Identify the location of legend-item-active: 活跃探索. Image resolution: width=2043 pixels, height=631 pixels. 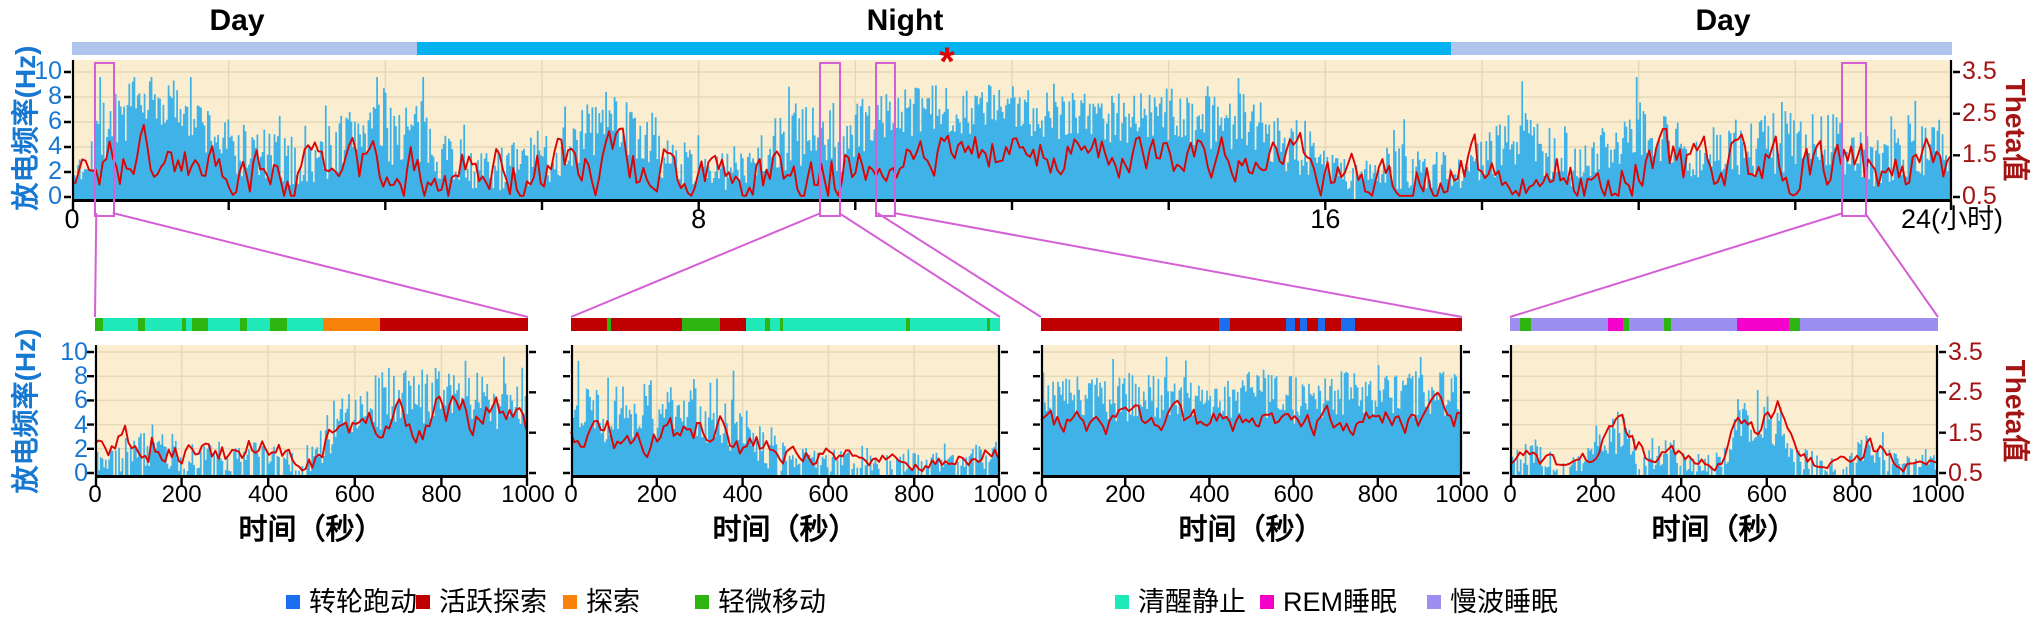
(481, 602).